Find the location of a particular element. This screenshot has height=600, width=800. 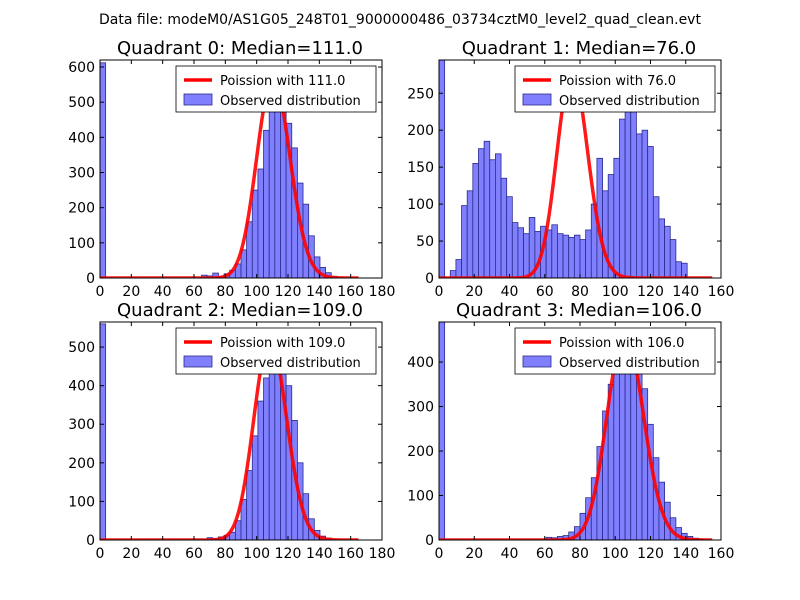

quadrant-3-xtick-label: 140 is located at coordinates (685, 554).